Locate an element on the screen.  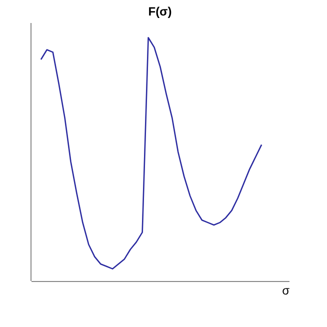
x-axis-title: σ is located at coordinates (286, 291).